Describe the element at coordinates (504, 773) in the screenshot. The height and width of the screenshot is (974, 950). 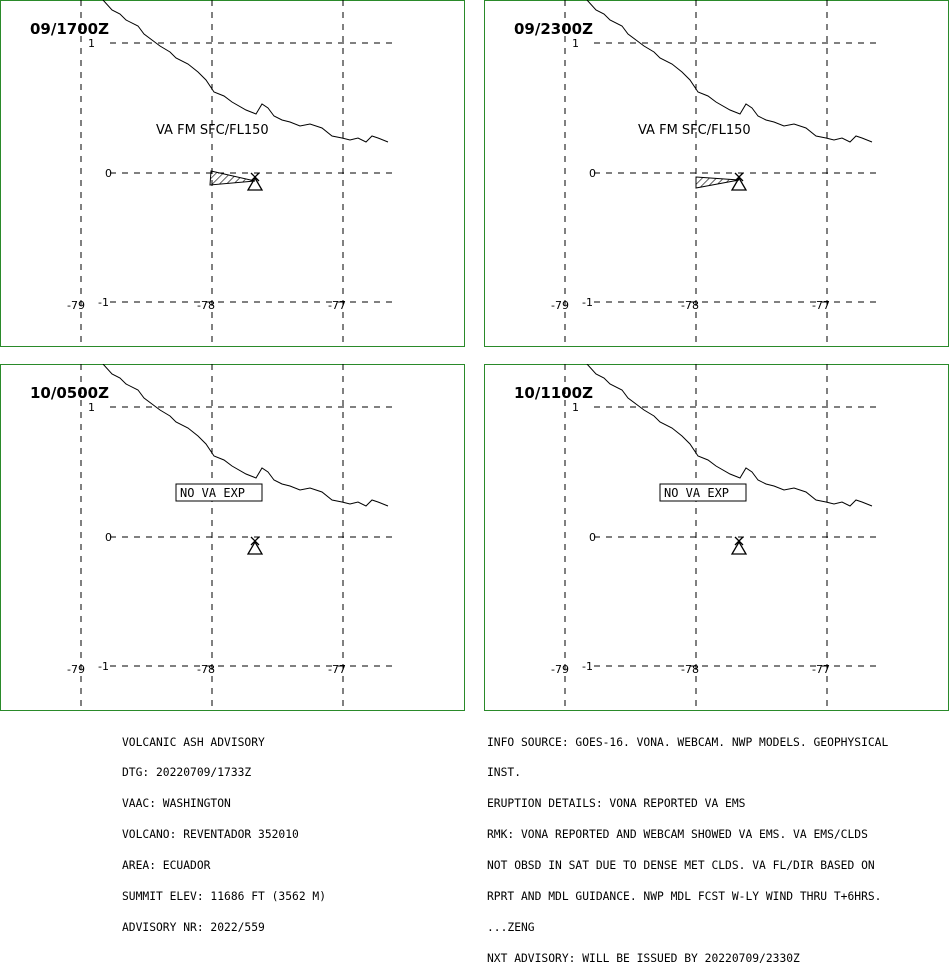
I see `advisory-line: INST.` at that location.